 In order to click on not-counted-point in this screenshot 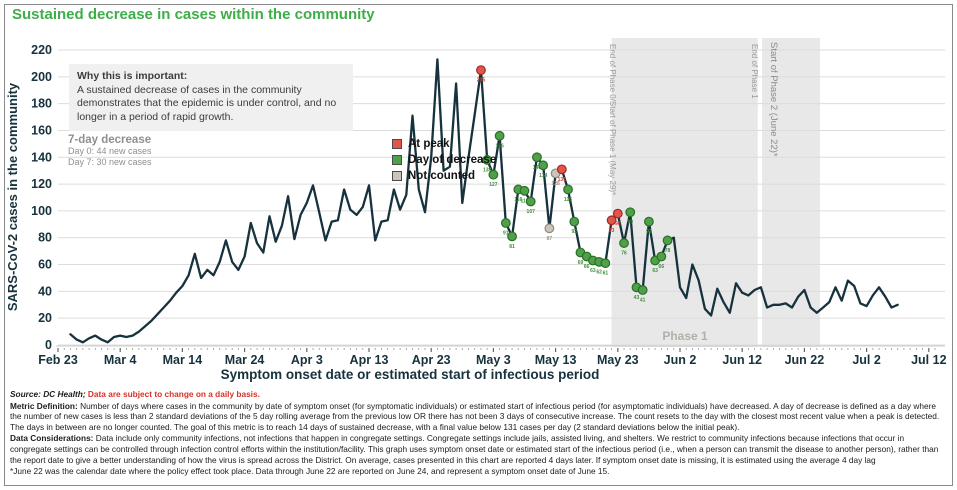, I will do `click(549, 228)`.